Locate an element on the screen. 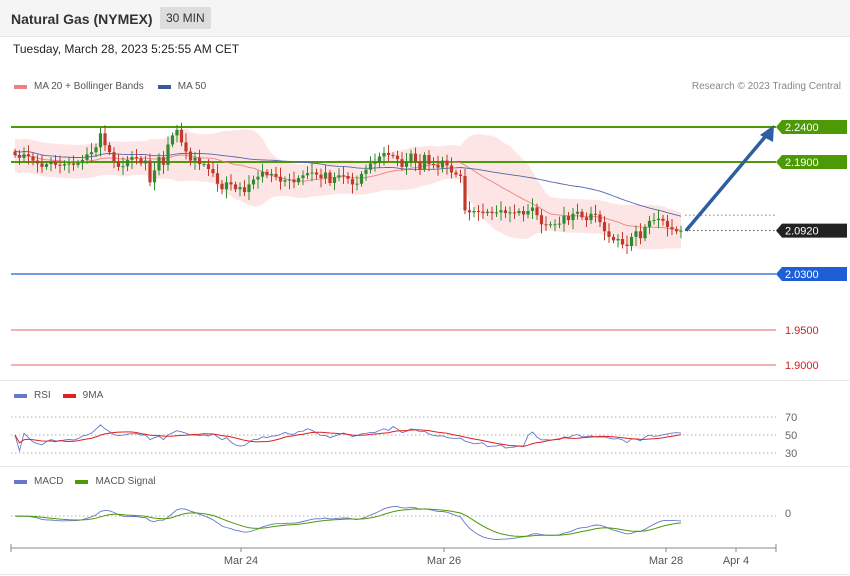 This screenshot has height=576, width=850. x-axis-label: Mar 26 is located at coordinates (444, 561).